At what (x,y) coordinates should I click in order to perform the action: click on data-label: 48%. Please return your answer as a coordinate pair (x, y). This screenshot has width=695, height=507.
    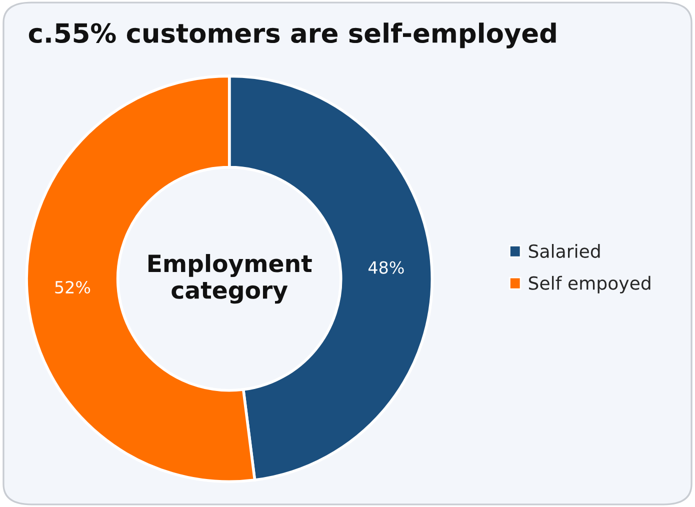
    Looking at the image, I should click on (386, 267).